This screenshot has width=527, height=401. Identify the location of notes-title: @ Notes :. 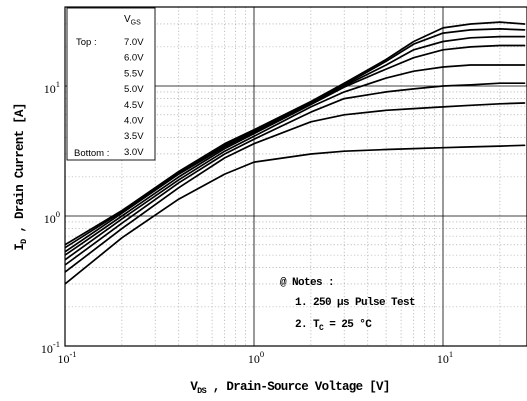
(307, 283).